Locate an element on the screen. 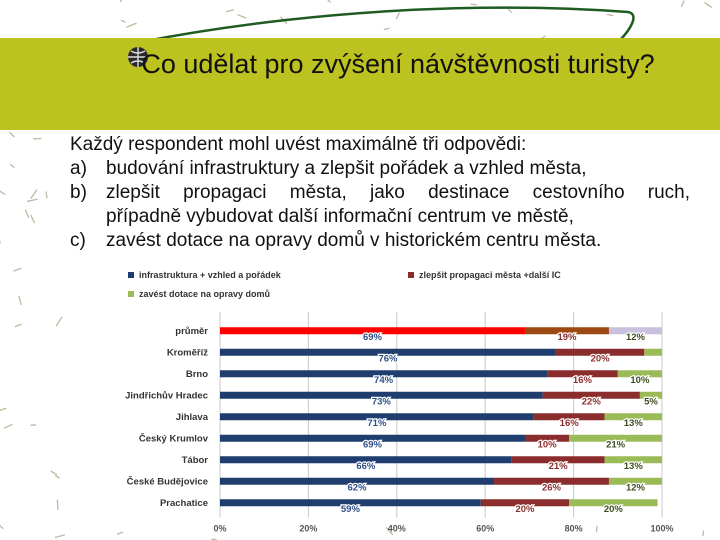  legend-label: zavést dotace na opravy domů is located at coordinates (204, 294).